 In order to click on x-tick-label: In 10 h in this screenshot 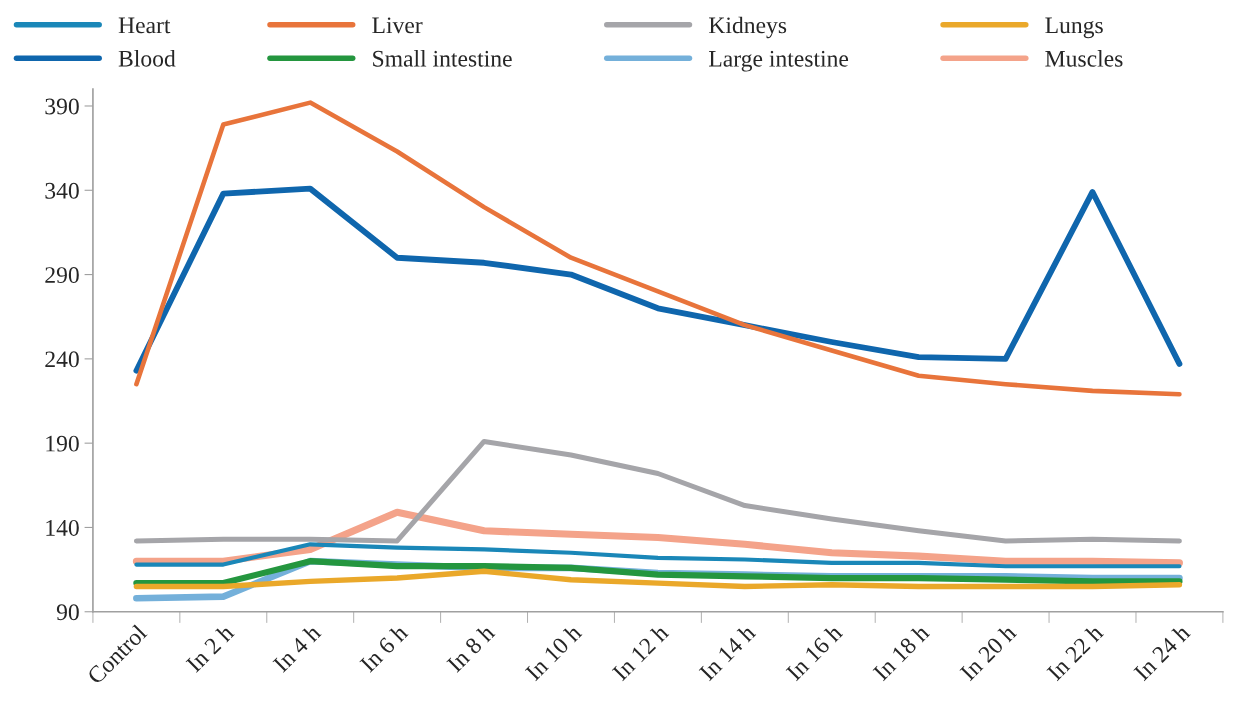, I will do `click(553, 652)`.